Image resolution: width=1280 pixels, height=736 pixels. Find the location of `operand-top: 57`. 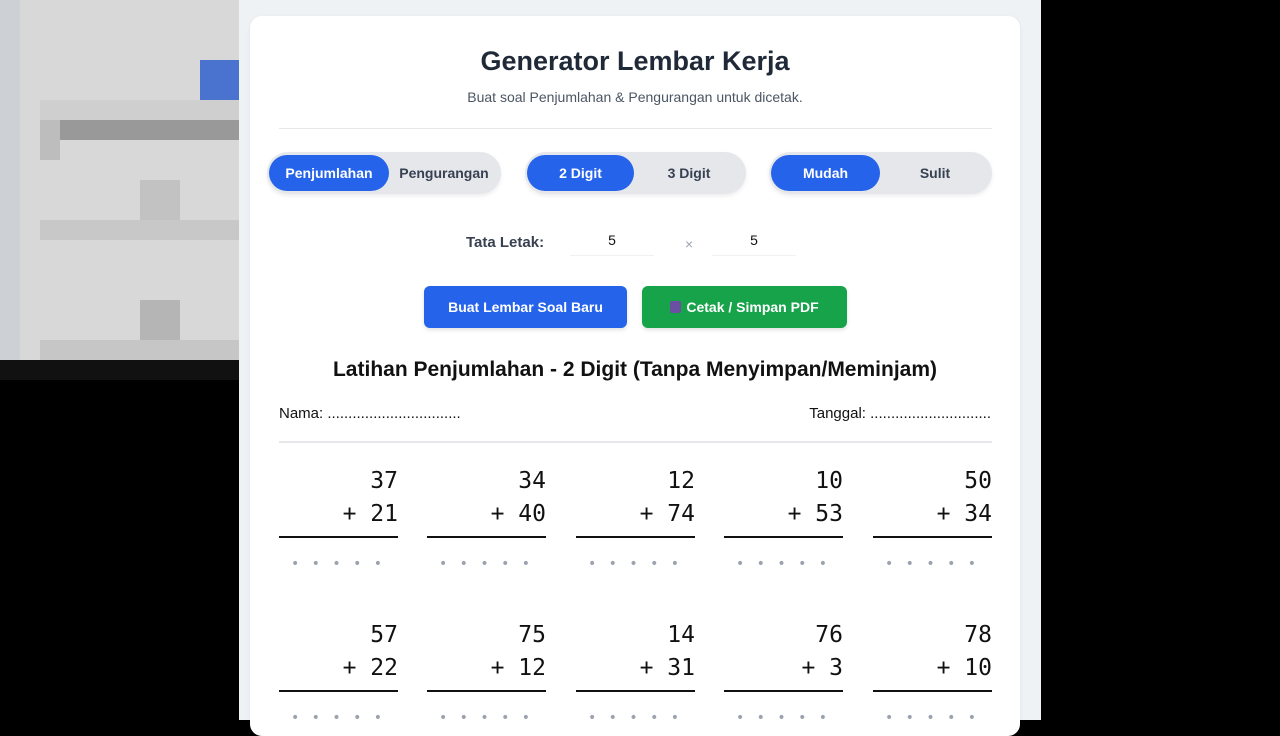

operand-top: 57 is located at coordinates (384, 635).